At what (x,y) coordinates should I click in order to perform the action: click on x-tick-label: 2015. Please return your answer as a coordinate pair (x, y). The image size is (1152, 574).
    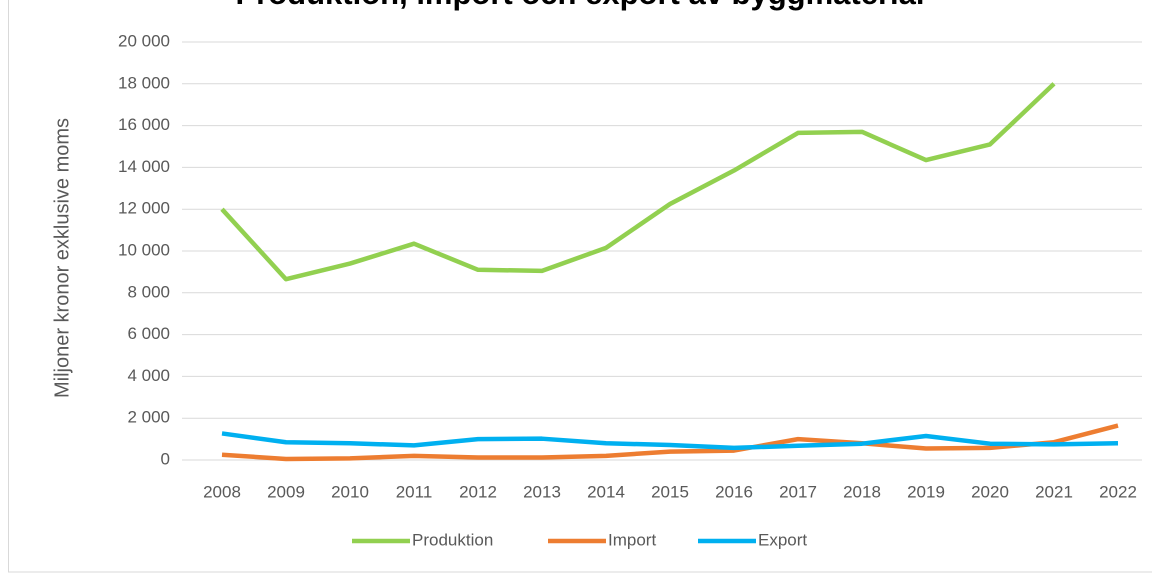
    Looking at the image, I should click on (670, 491).